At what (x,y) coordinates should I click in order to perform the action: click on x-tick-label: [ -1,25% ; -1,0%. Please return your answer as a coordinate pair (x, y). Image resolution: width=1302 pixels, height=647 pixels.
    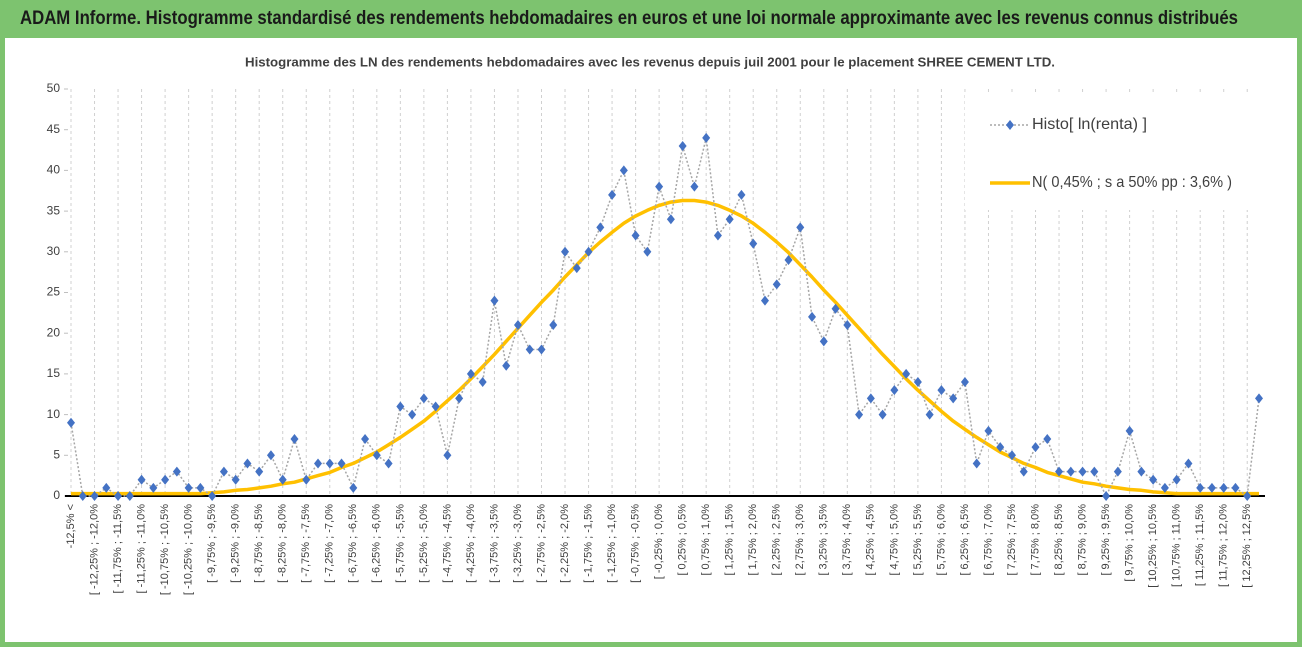
    Looking at the image, I should click on (612, 543).